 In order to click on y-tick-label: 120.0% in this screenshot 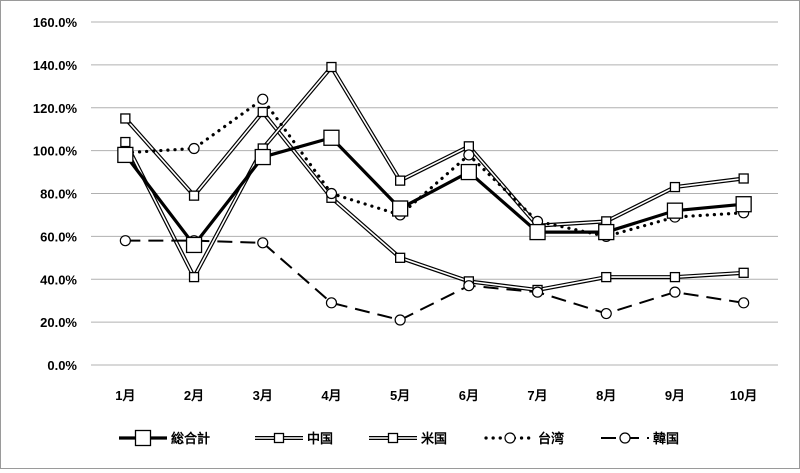, I will do `click(55, 108)`.